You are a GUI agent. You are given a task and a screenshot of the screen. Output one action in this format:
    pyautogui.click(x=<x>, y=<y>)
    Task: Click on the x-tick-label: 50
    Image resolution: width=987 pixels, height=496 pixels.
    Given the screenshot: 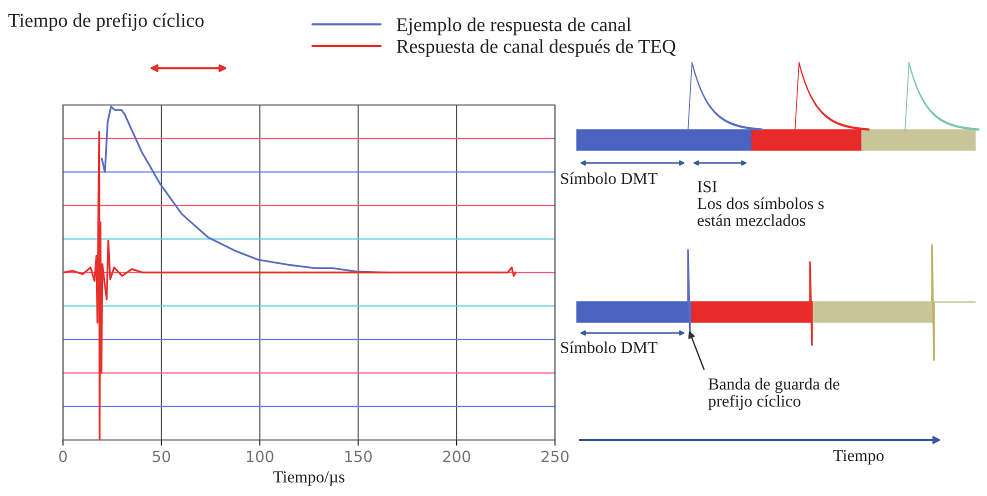 What is the action you would take?
    pyautogui.click(x=161, y=456)
    